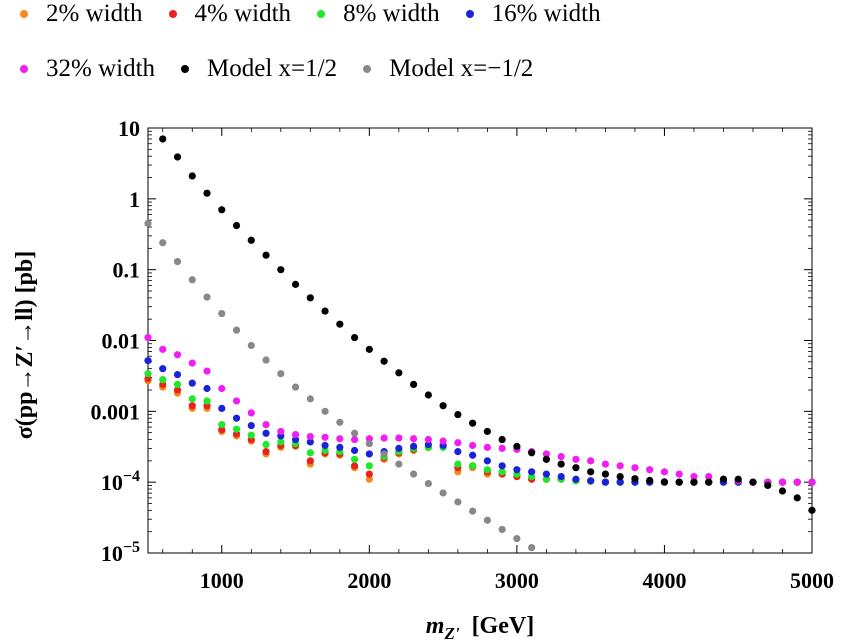 Image resolution: width=841 pixels, height=640 pixels. I want to click on y-tick-label: 10−5, so click(120, 552).